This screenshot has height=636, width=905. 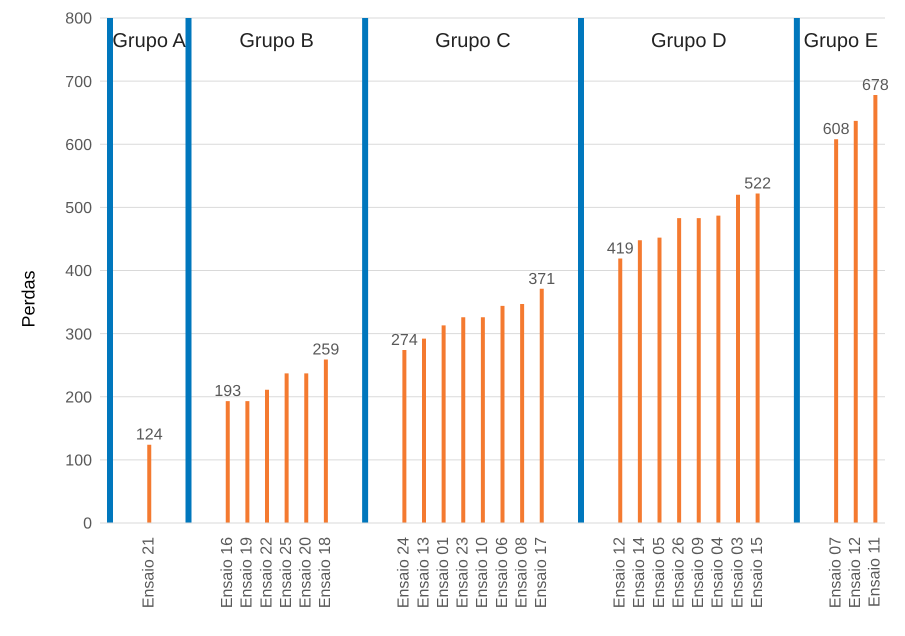 I want to click on x-tick-label: Ensaio 08, so click(x=521, y=572).